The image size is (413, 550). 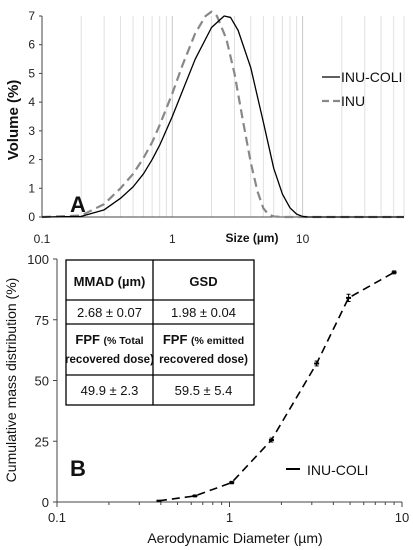 What do you see at coordinates (31, 160) in the screenshot?
I see `y-tick-label: 2` at bounding box center [31, 160].